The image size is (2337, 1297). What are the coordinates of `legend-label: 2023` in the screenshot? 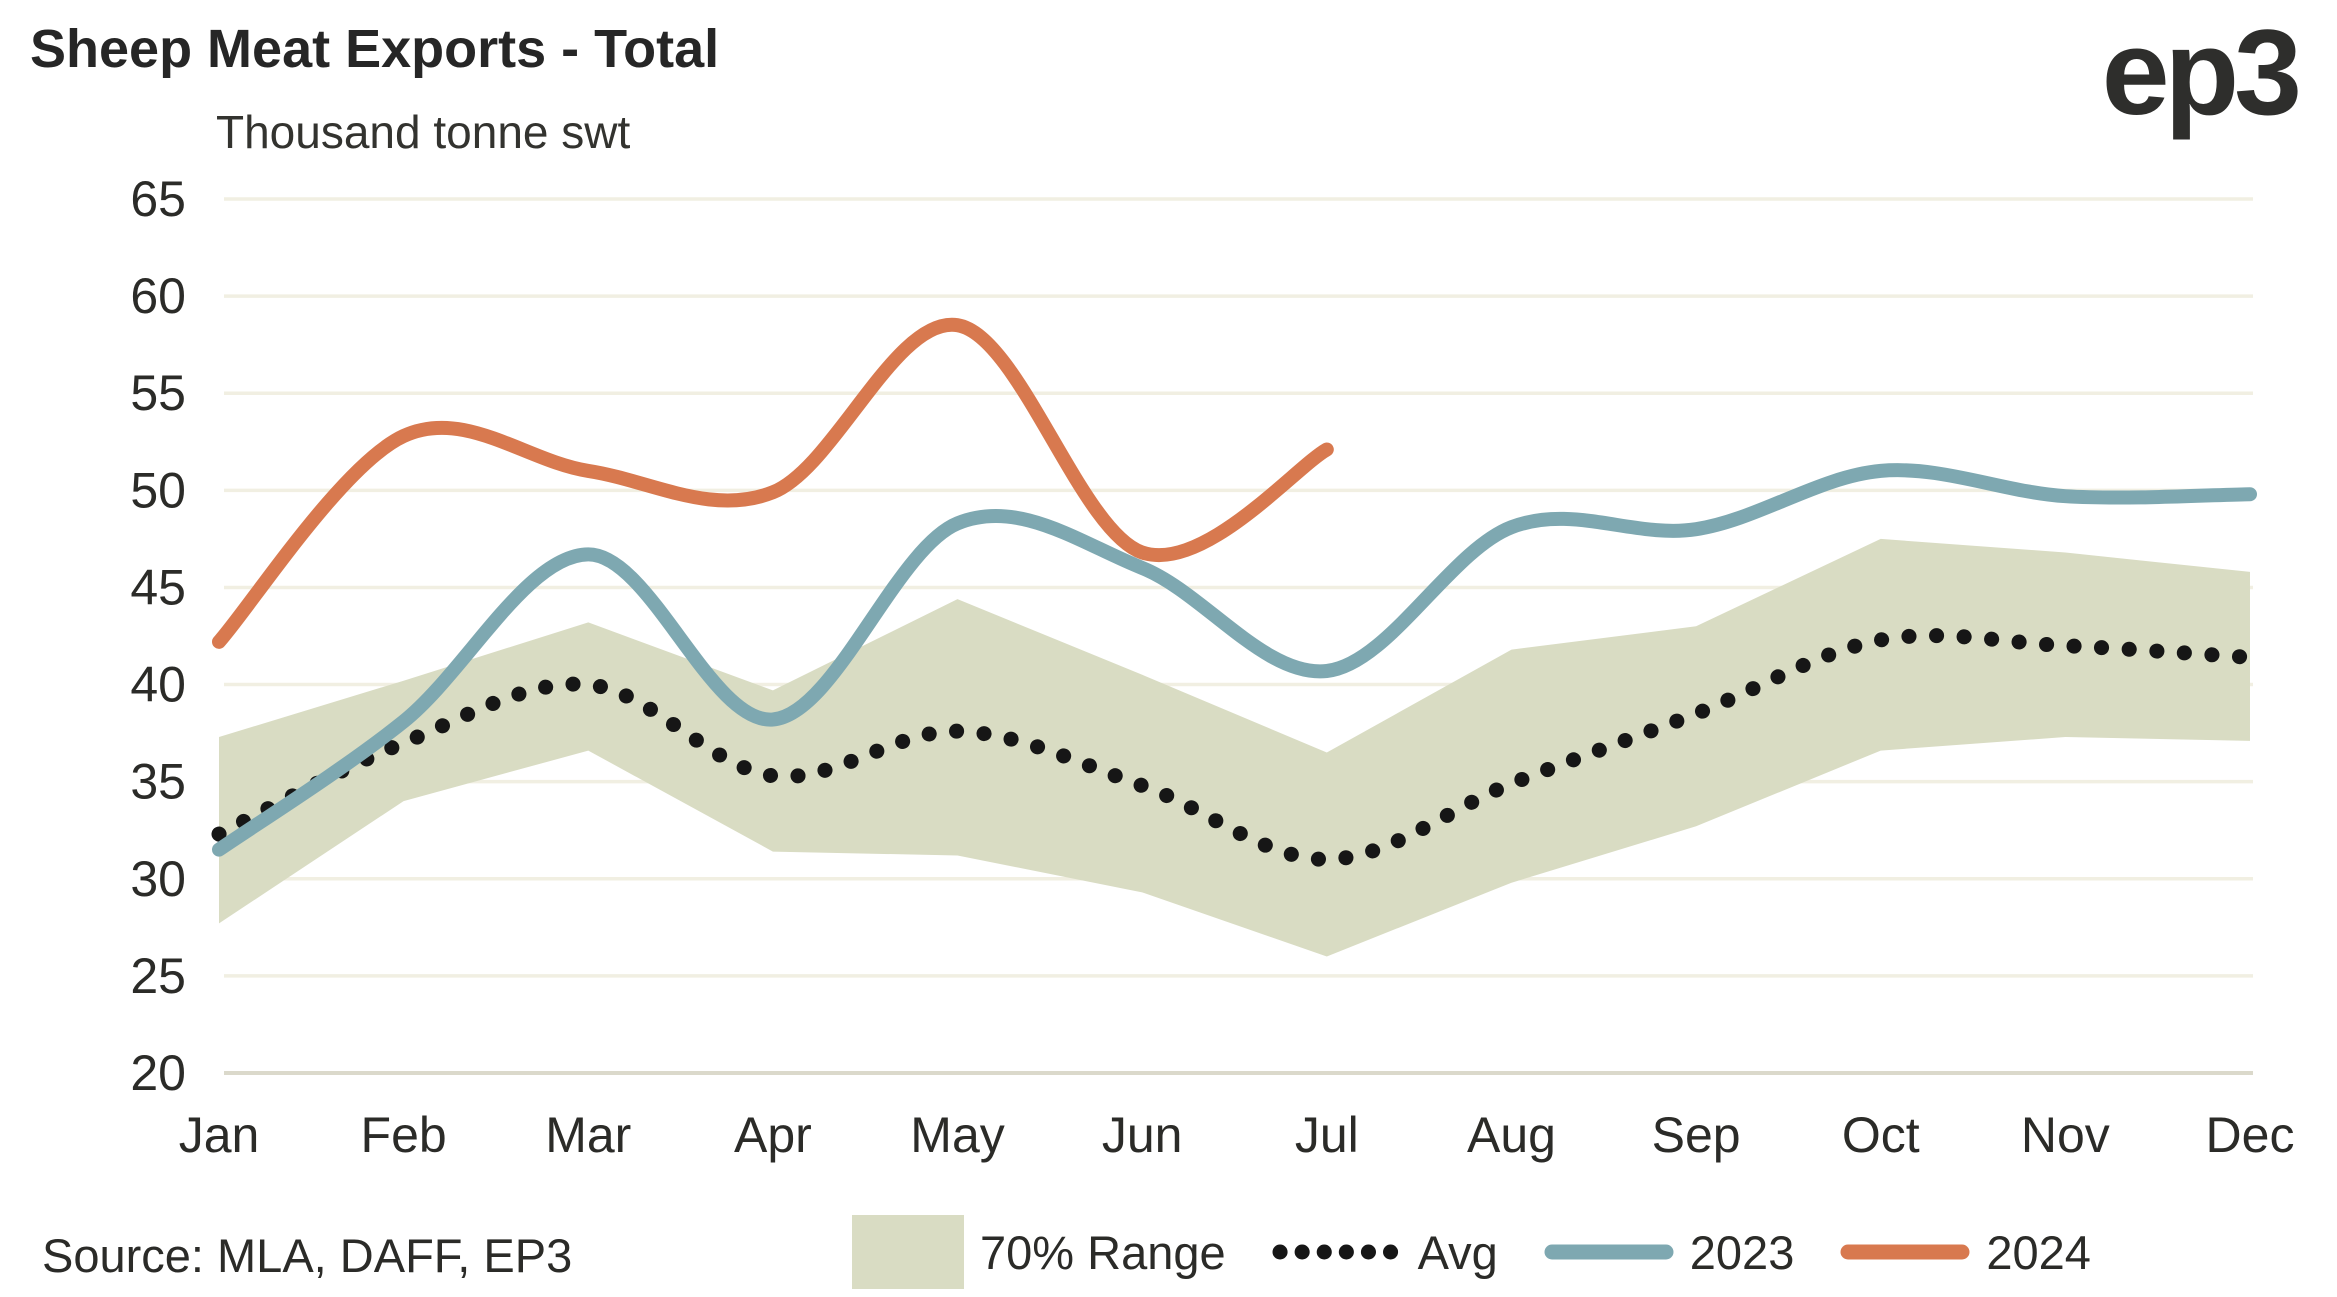 It's located at (1742, 1252).